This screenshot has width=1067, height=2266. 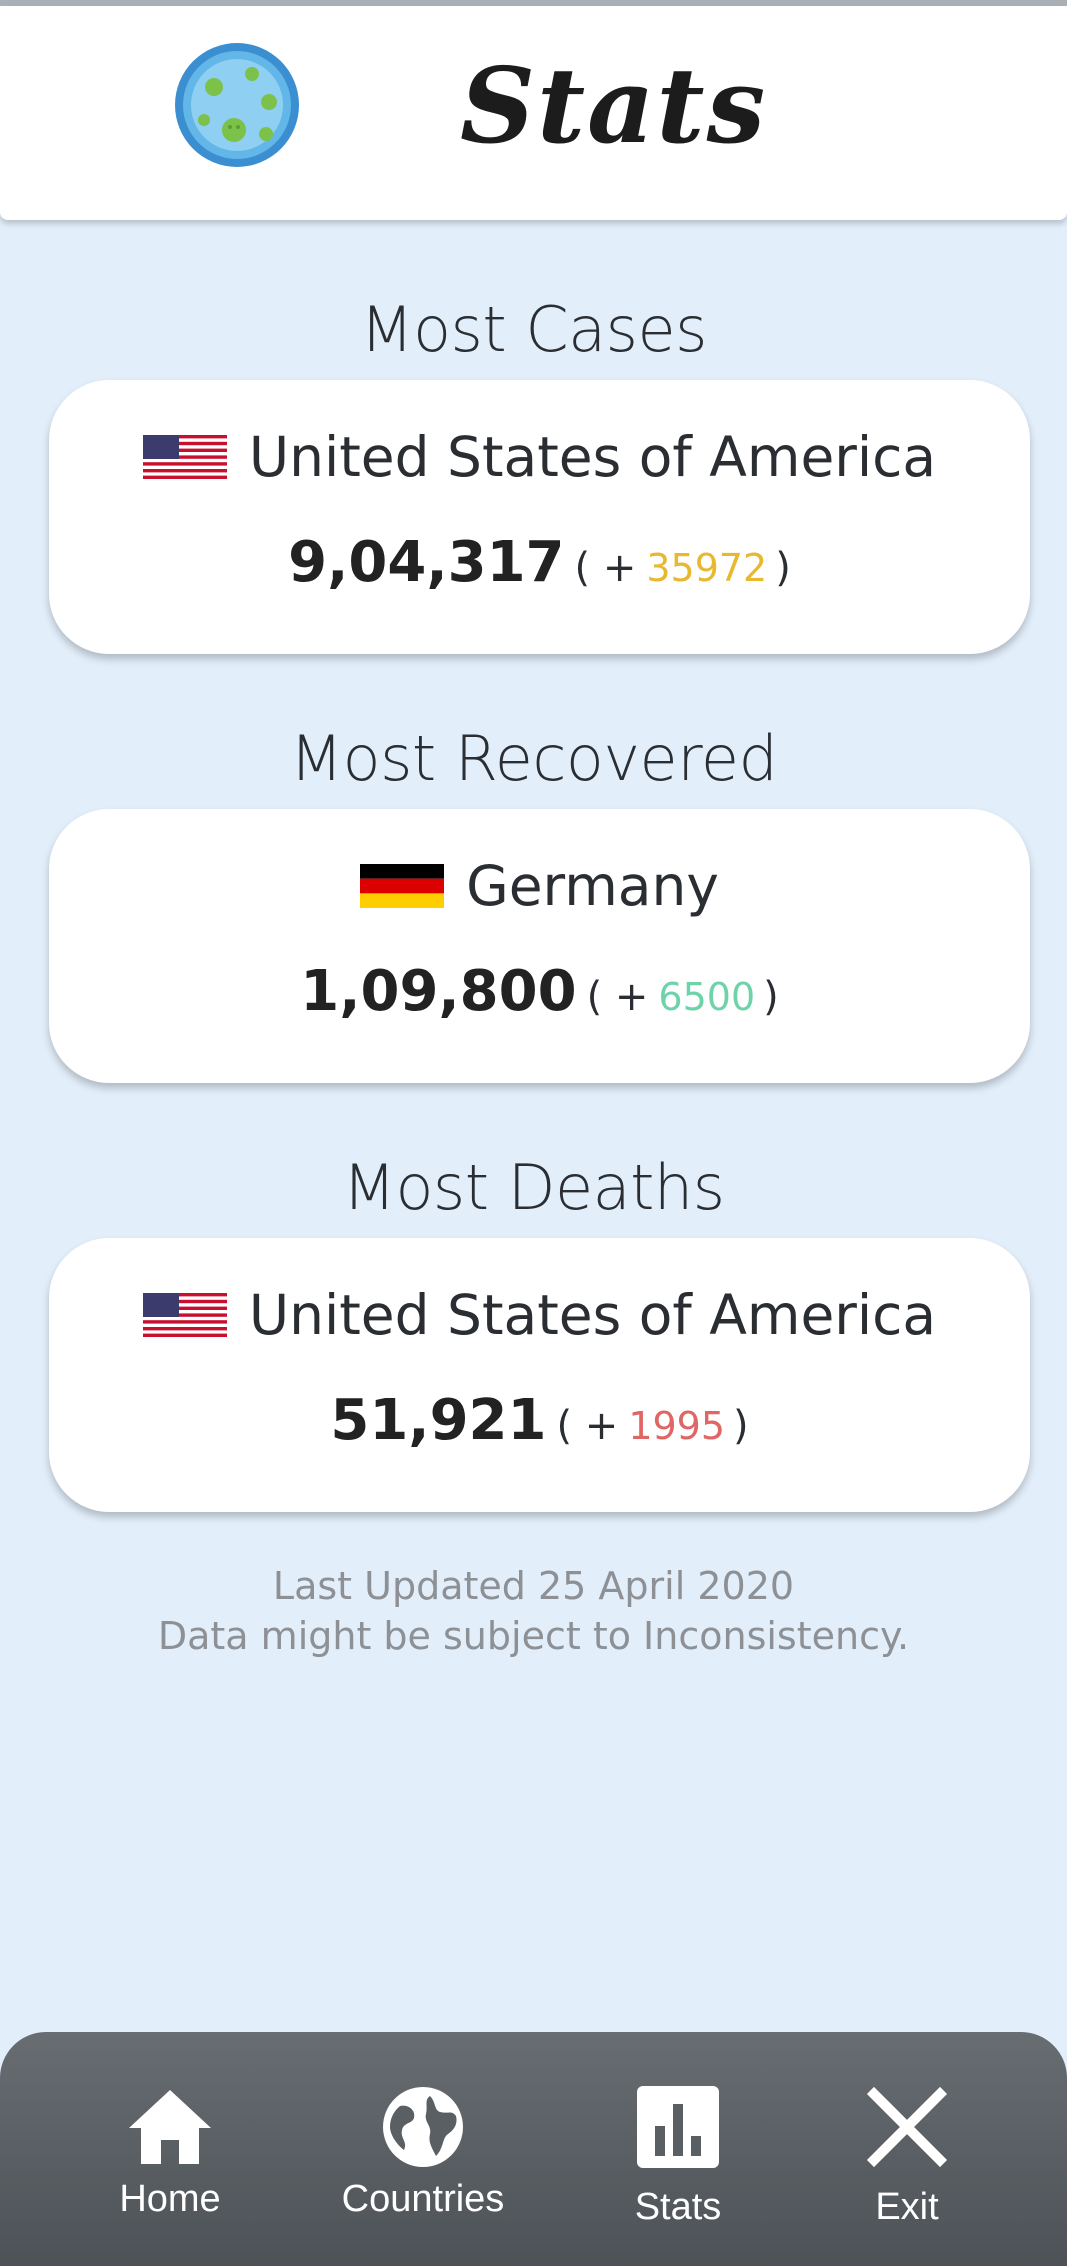 I want to click on nav-home: Home, so click(x=170, y=2162).